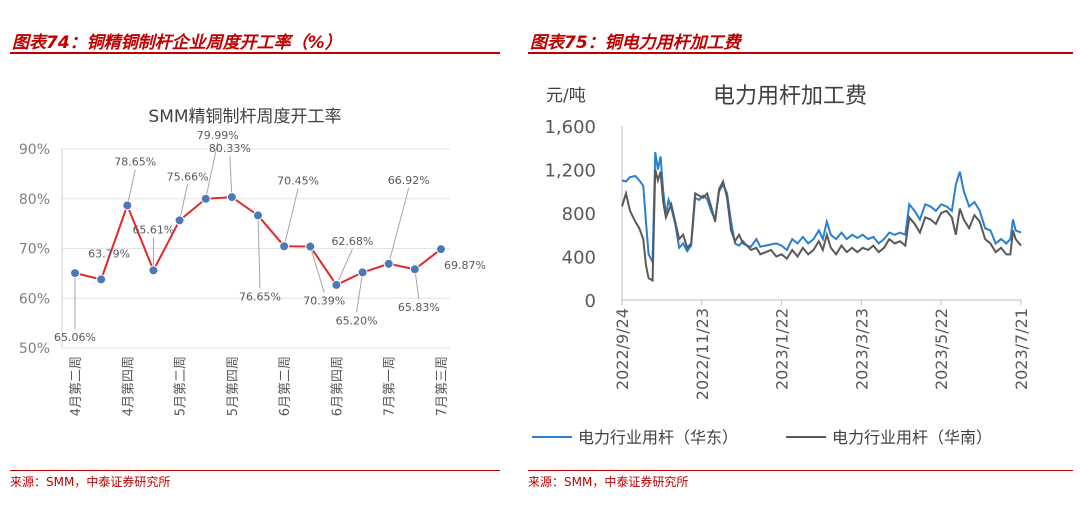 This screenshot has width=1080, height=506. What do you see at coordinates (352, 241) in the screenshot?
I see `data-label: 62.68%` at bounding box center [352, 241].